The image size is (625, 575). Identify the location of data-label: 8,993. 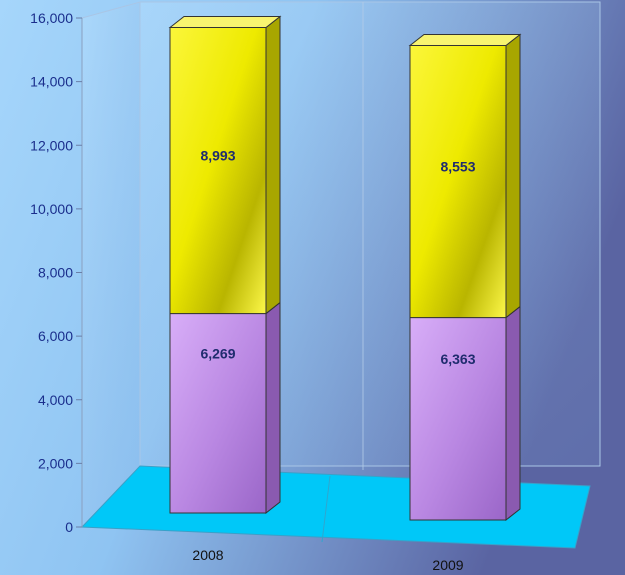
(217, 156).